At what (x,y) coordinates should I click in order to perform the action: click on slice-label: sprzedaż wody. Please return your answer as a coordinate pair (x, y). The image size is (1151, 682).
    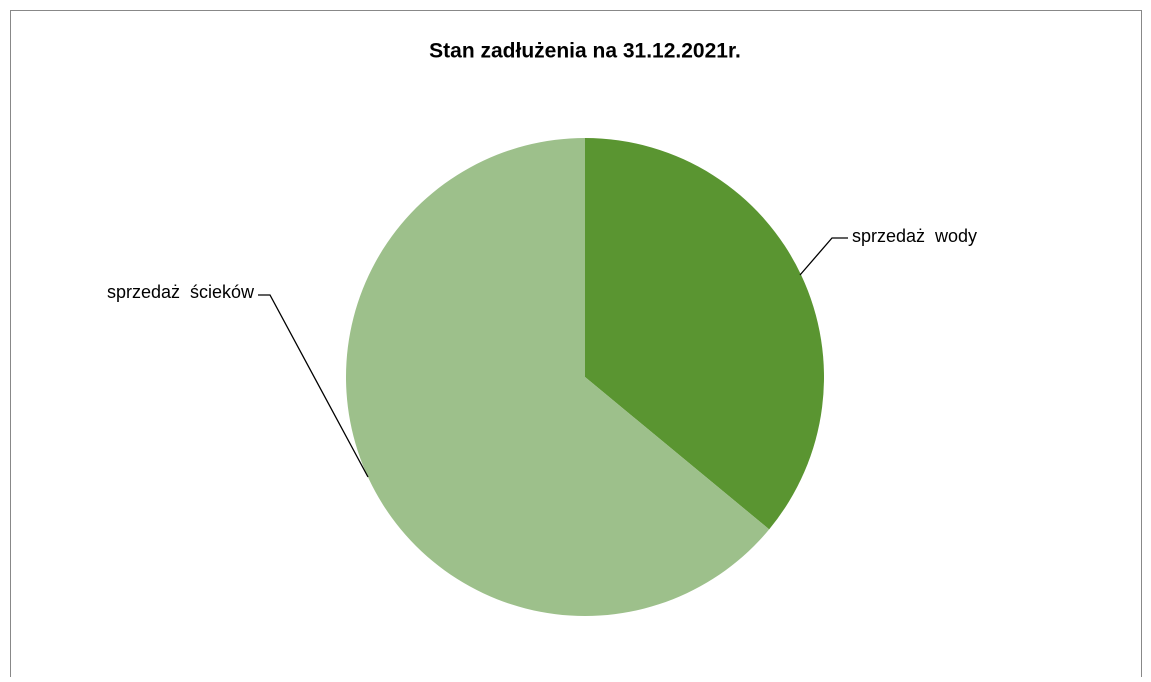
    Looking at the image, I should click on (914, 236).